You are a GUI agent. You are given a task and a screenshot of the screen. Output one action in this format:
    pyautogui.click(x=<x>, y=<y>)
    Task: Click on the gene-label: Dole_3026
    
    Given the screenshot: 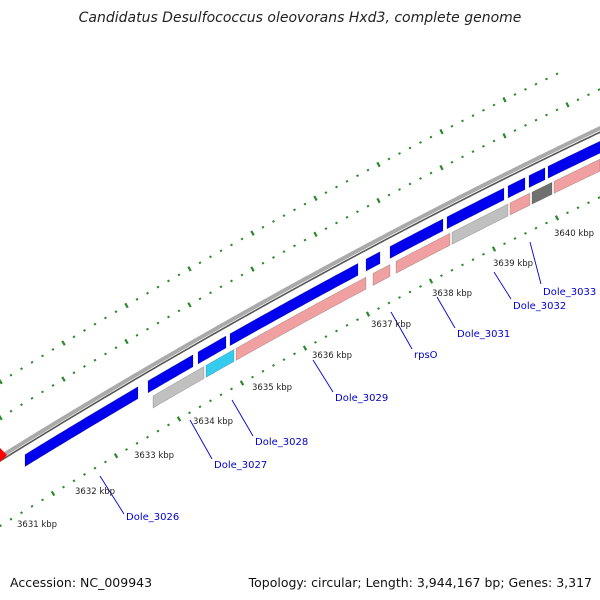 What is the action you would take?
    pyautogui.click(x=152, y=517)
    